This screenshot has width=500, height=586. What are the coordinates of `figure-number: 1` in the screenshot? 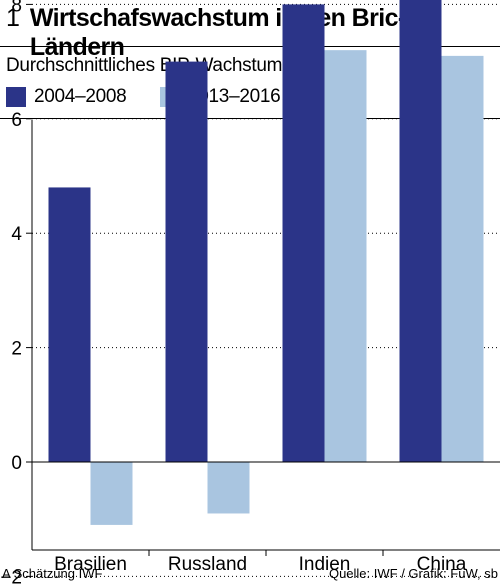 It's located at (13, 18).